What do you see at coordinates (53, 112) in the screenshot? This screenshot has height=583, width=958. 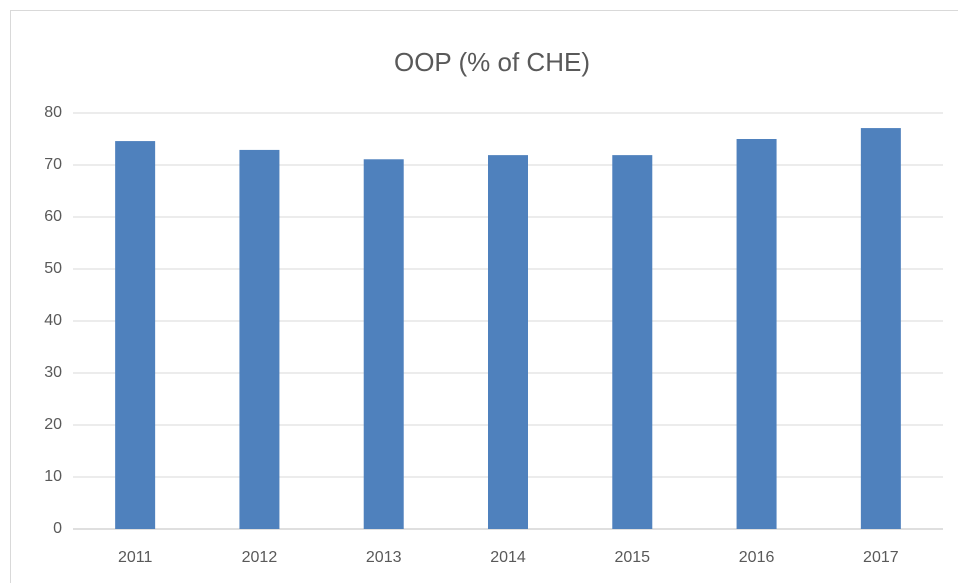 I see `y-tick-label: 80` at bounding box center [53, 112].